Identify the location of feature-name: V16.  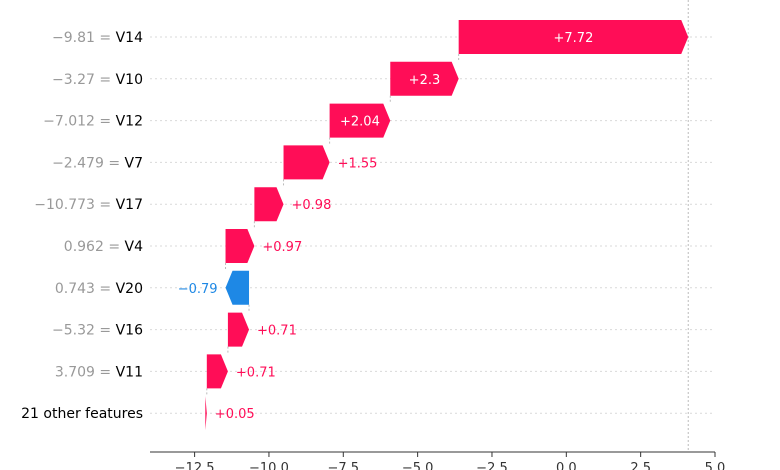
(129, 331).